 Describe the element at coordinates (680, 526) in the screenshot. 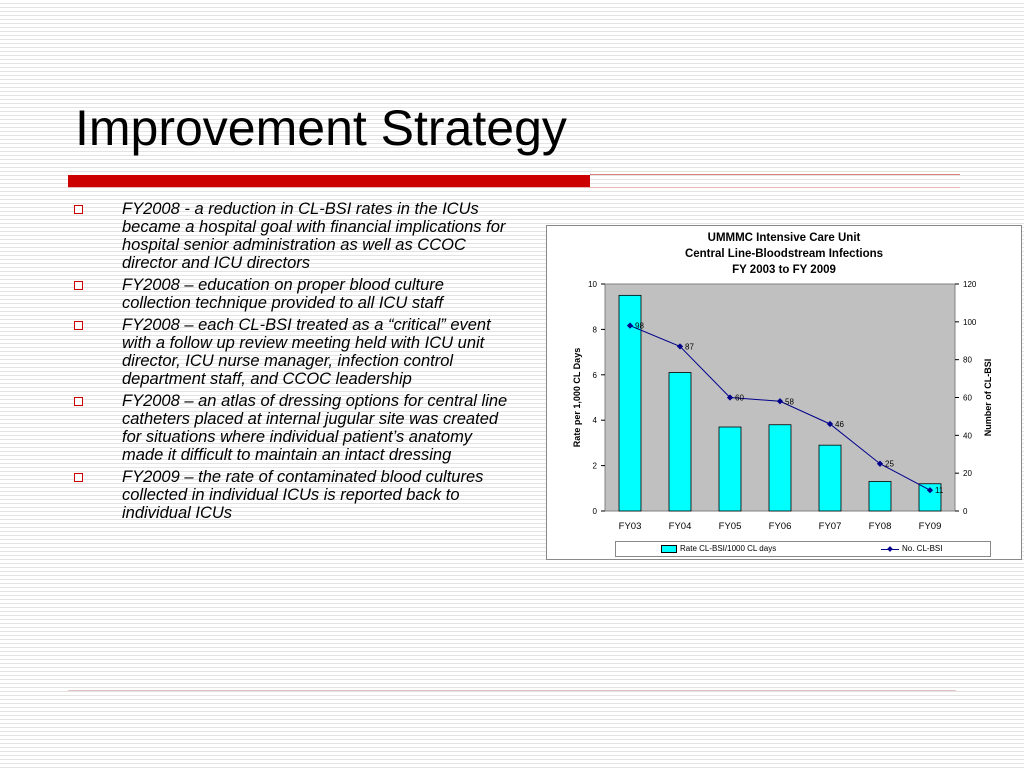

I see `x-tick-label: FY04` at that location.